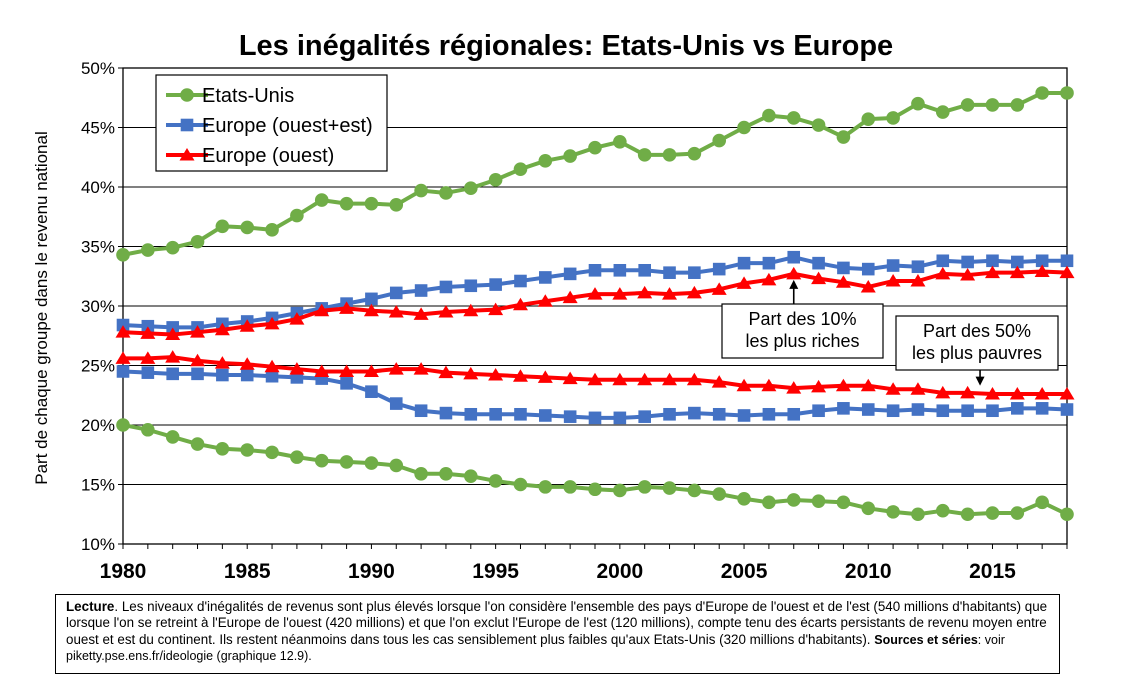 This screenshot has width=1132, height=688. Describe the element at coordinates (247, 571) in the screenshot. I see `x-tick-label: 1985` at that location.